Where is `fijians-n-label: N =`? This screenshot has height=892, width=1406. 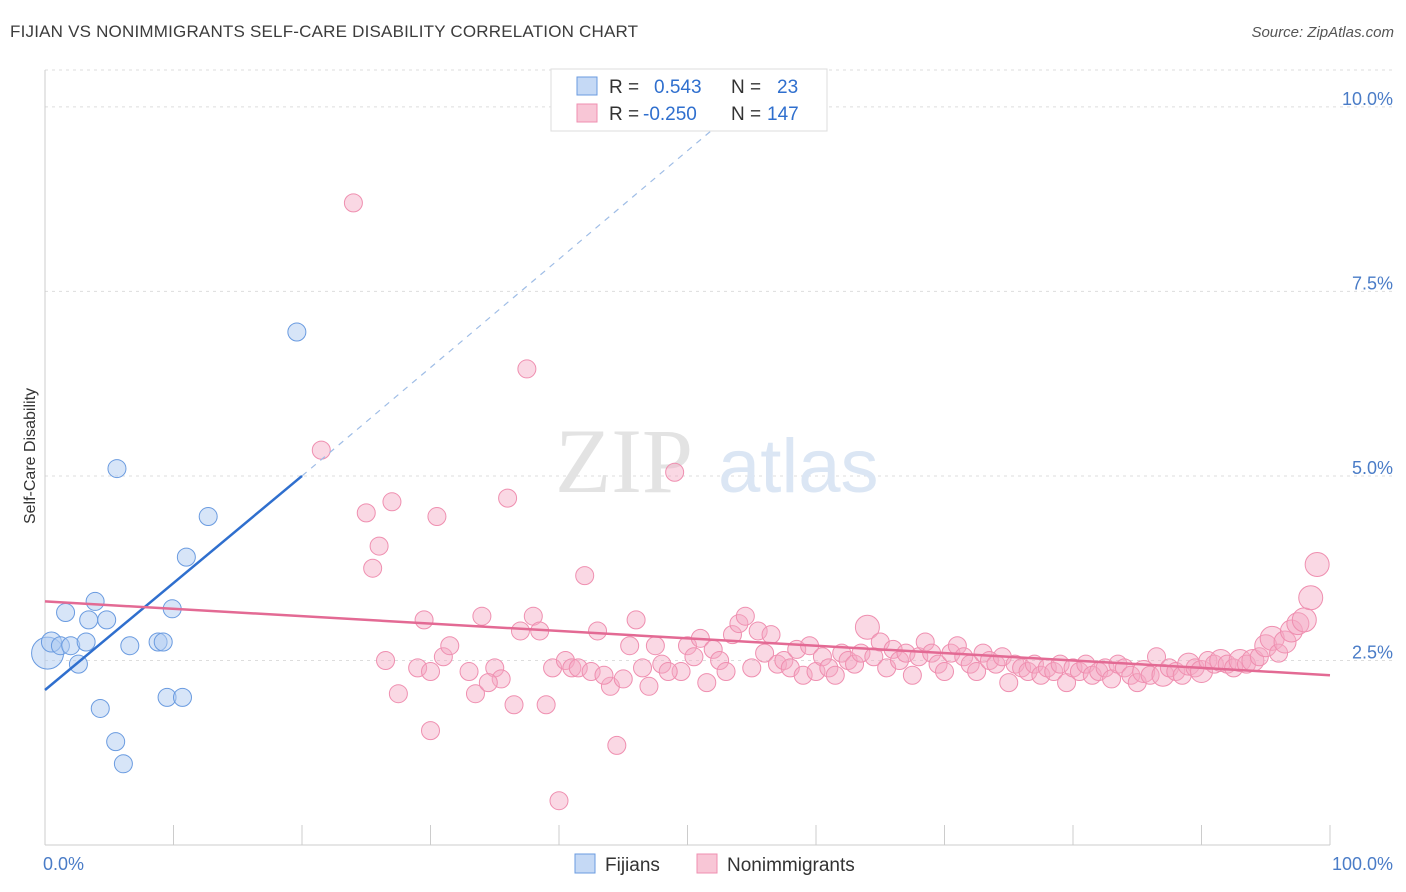 fijians-n-label: N = is located at coordinates (746, 87).